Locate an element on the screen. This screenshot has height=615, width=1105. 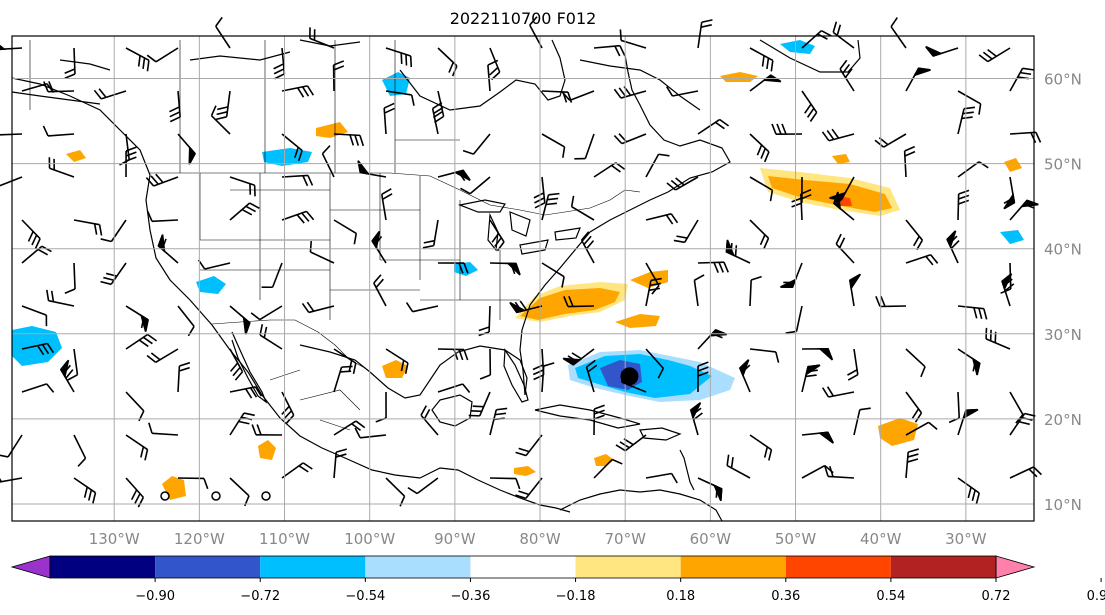
positive-anomaly-far-east is located at coordinates (1013, 165).